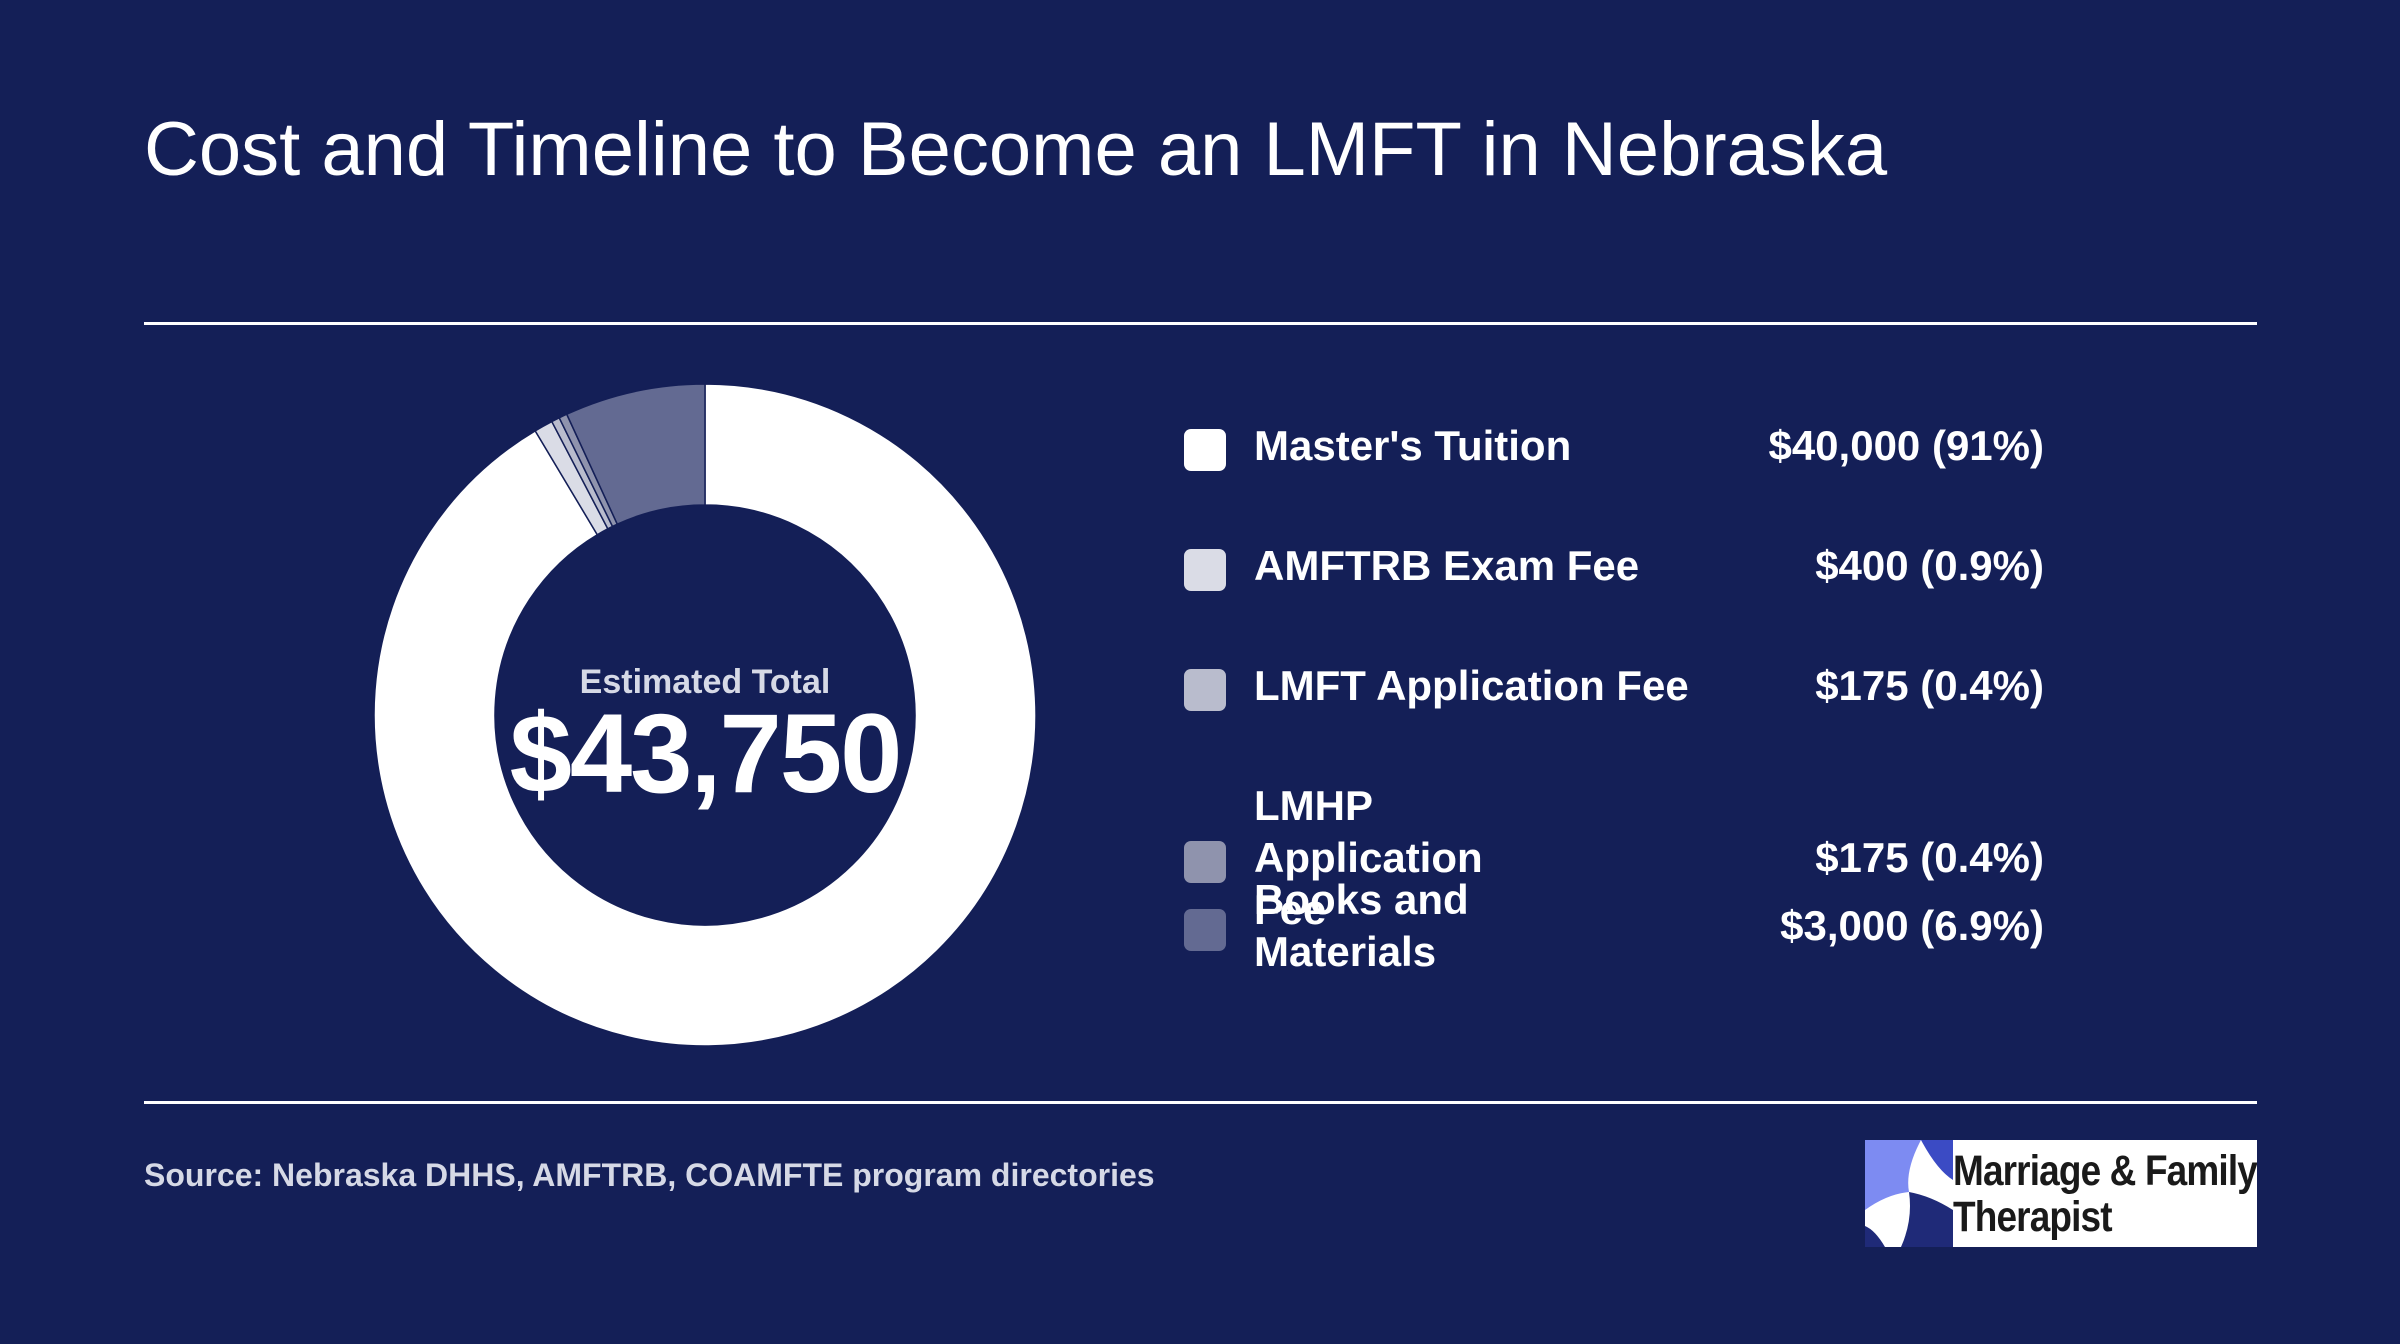 Image resolution: width=2400 pixels, height=1344 pixels. Describe the element at coordinates (705, 682) in the screenshot. I see `donut-center-label: Estimated Total` at that location.